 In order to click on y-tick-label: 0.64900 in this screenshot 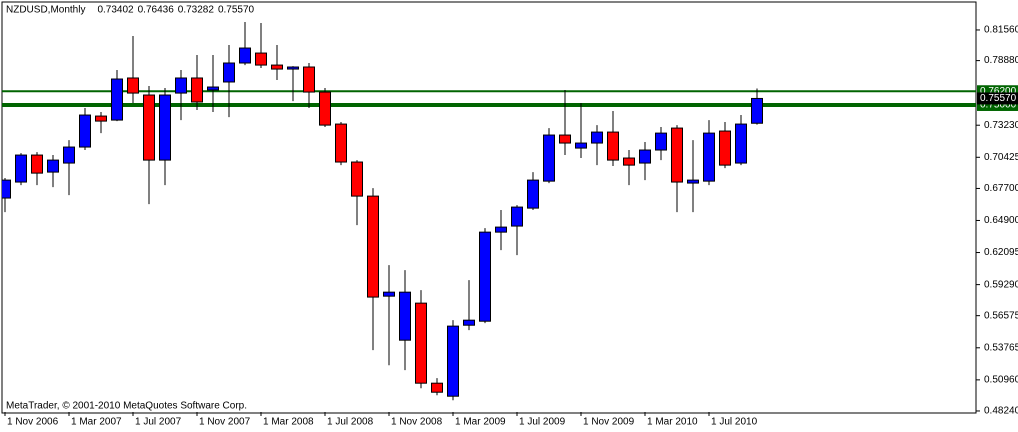, I will do `click(1001, 220)`.